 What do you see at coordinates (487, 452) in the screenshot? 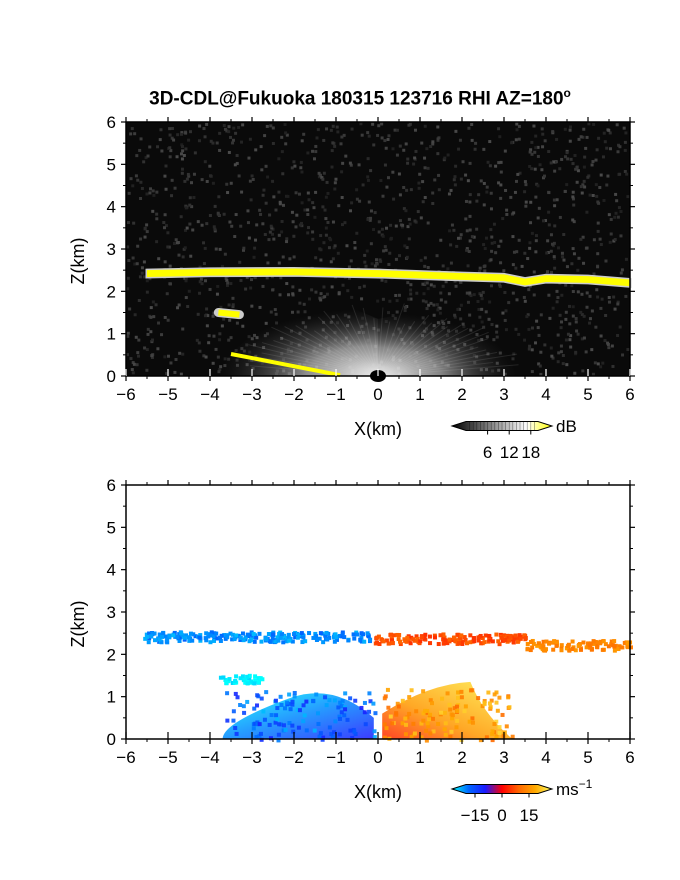
I see `colorbar-tick-label: 6` at bounding box center [487, 452].